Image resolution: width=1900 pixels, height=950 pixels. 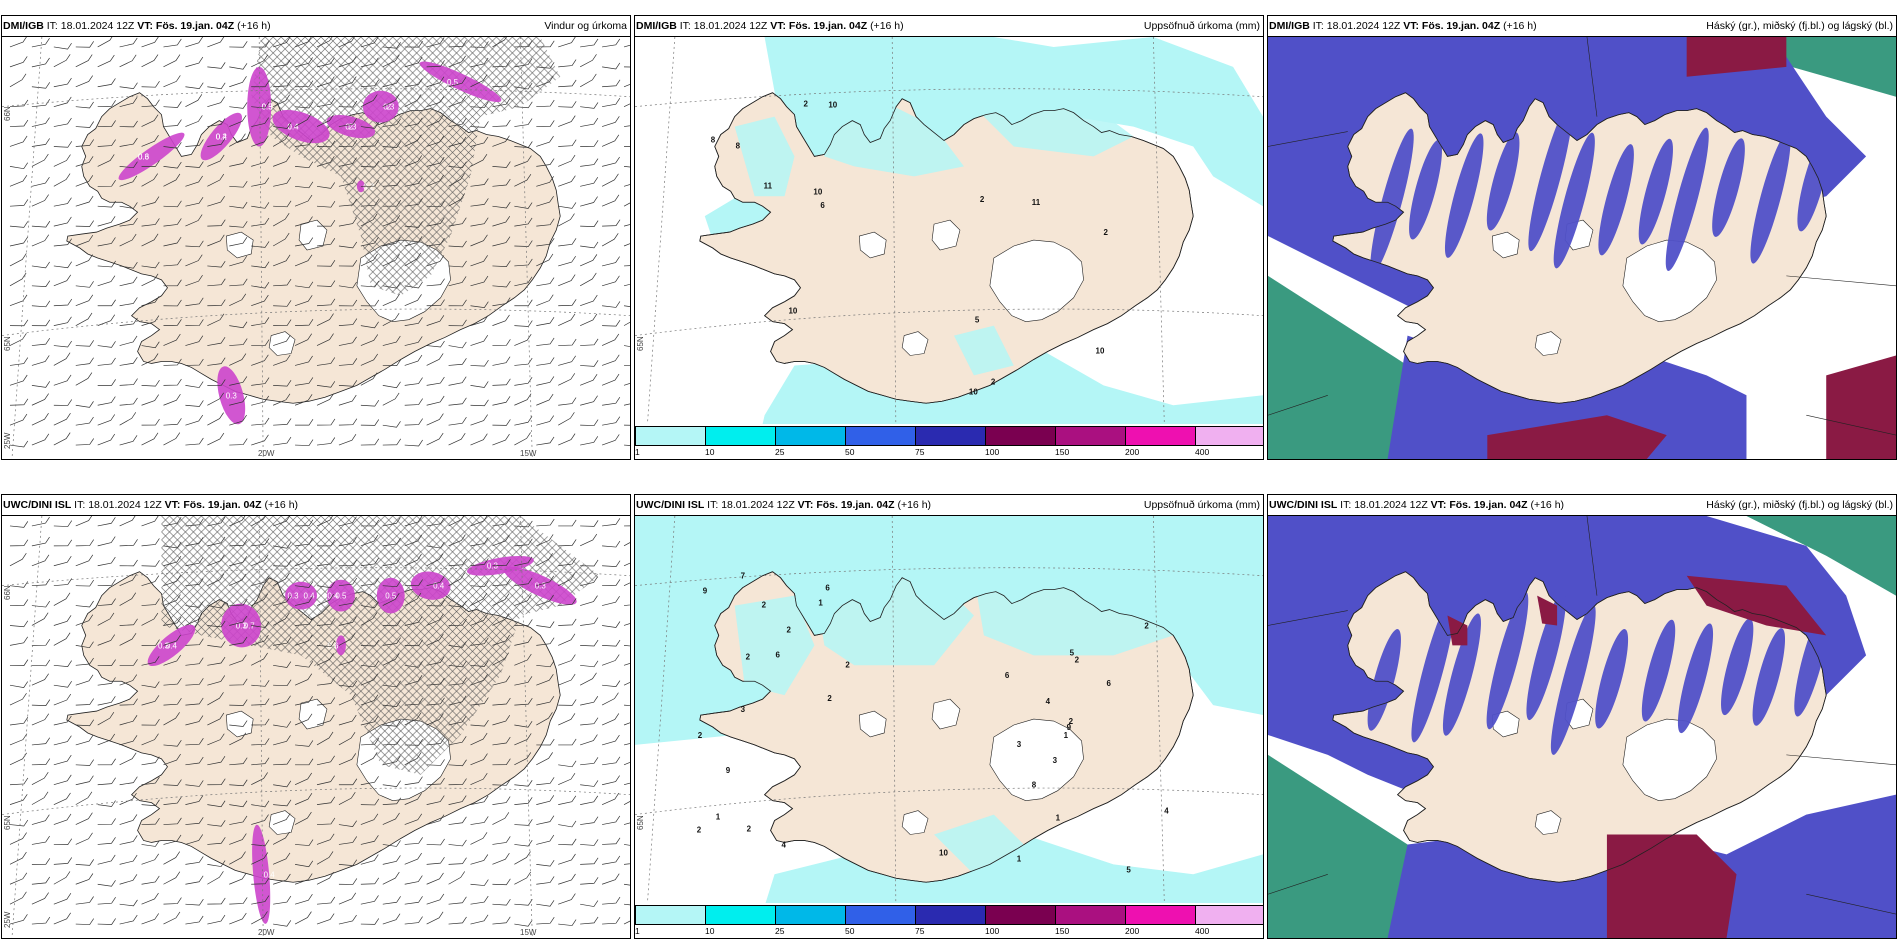 I want to click on wind-barbs, so click(x=319, y=721).